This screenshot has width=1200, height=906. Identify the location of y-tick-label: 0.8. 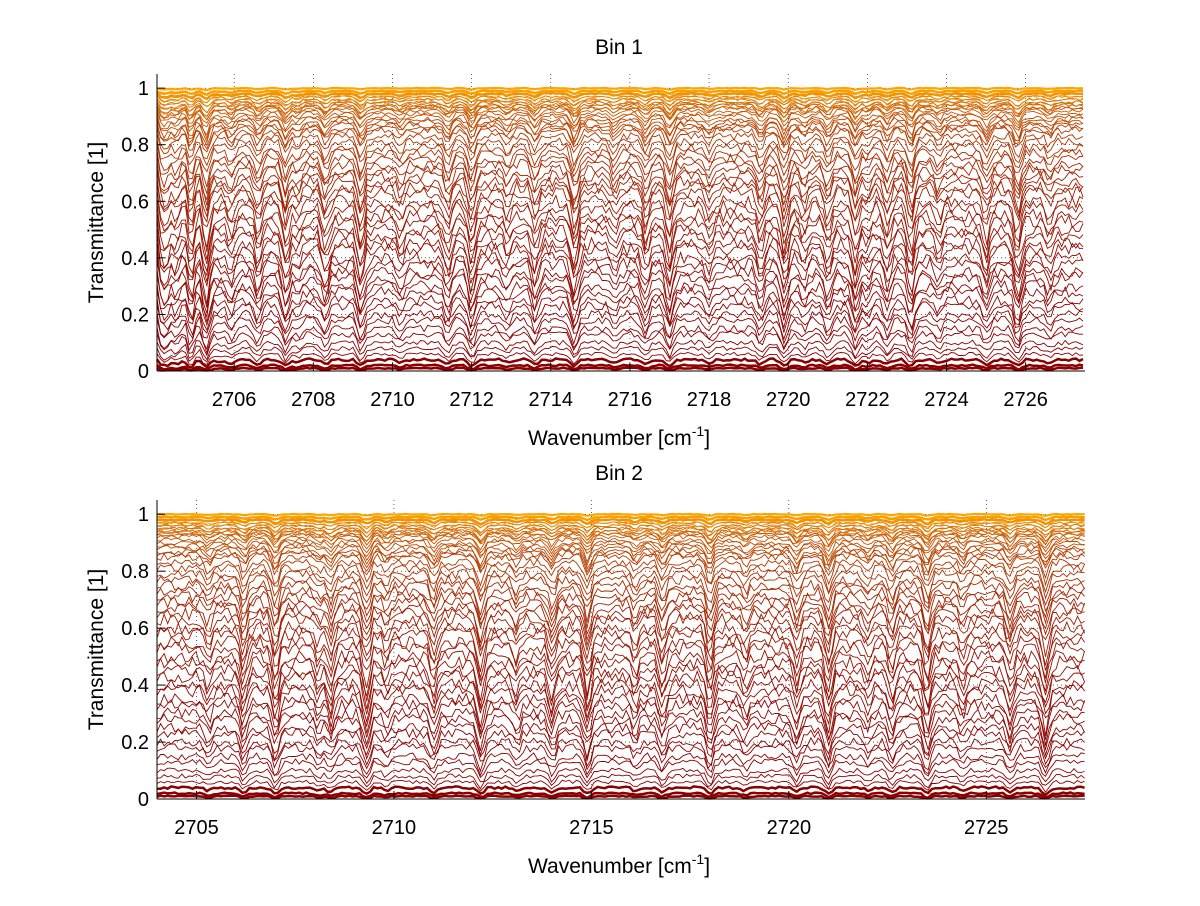
(135, 572).